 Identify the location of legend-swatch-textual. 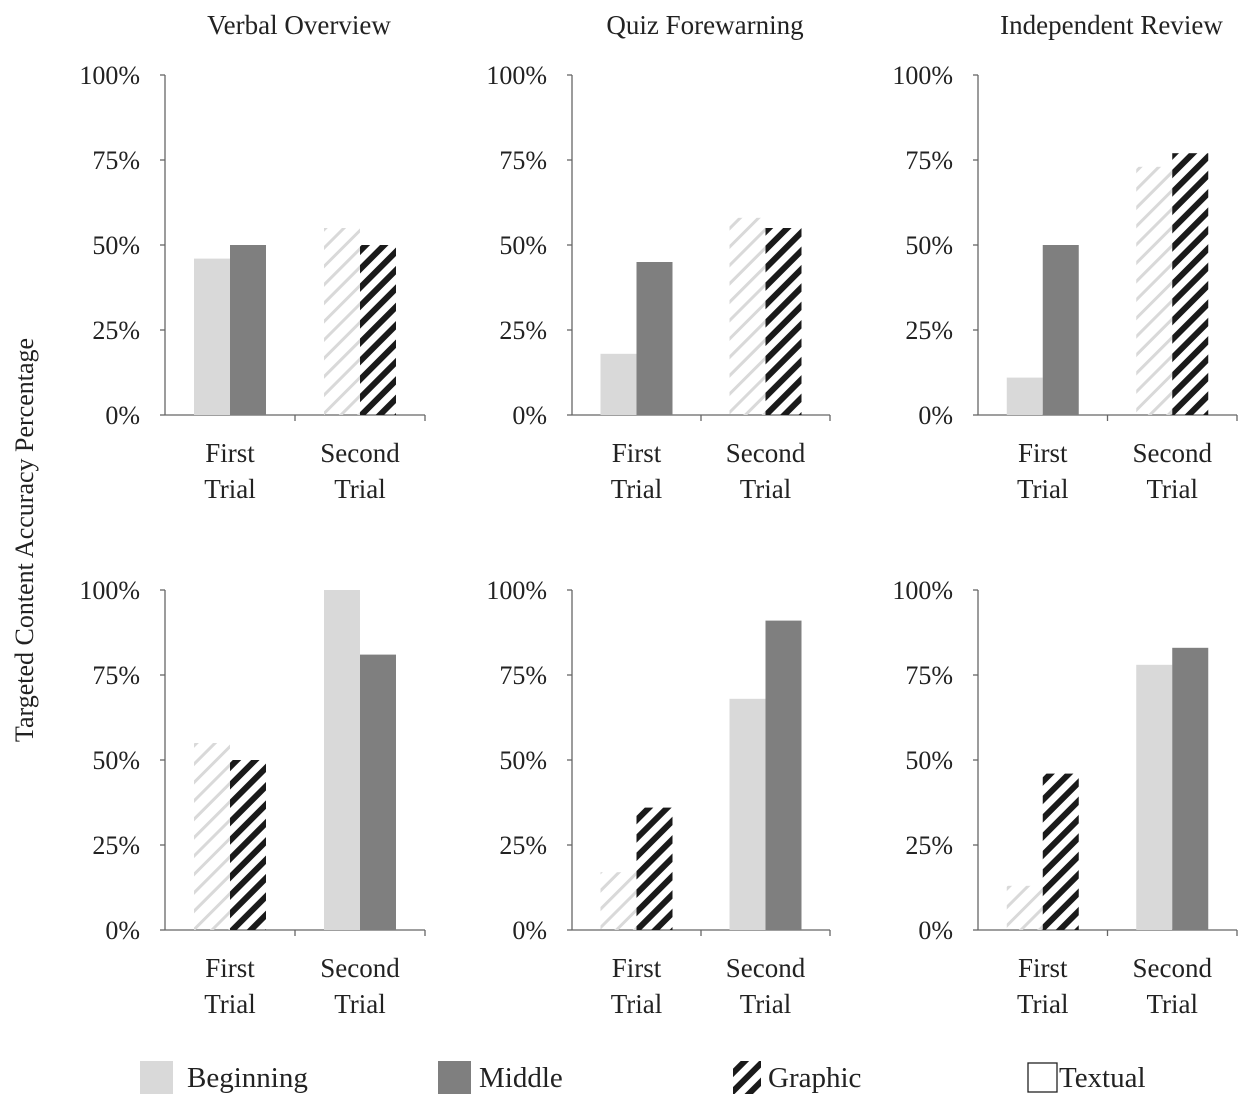
(1042, 1077).